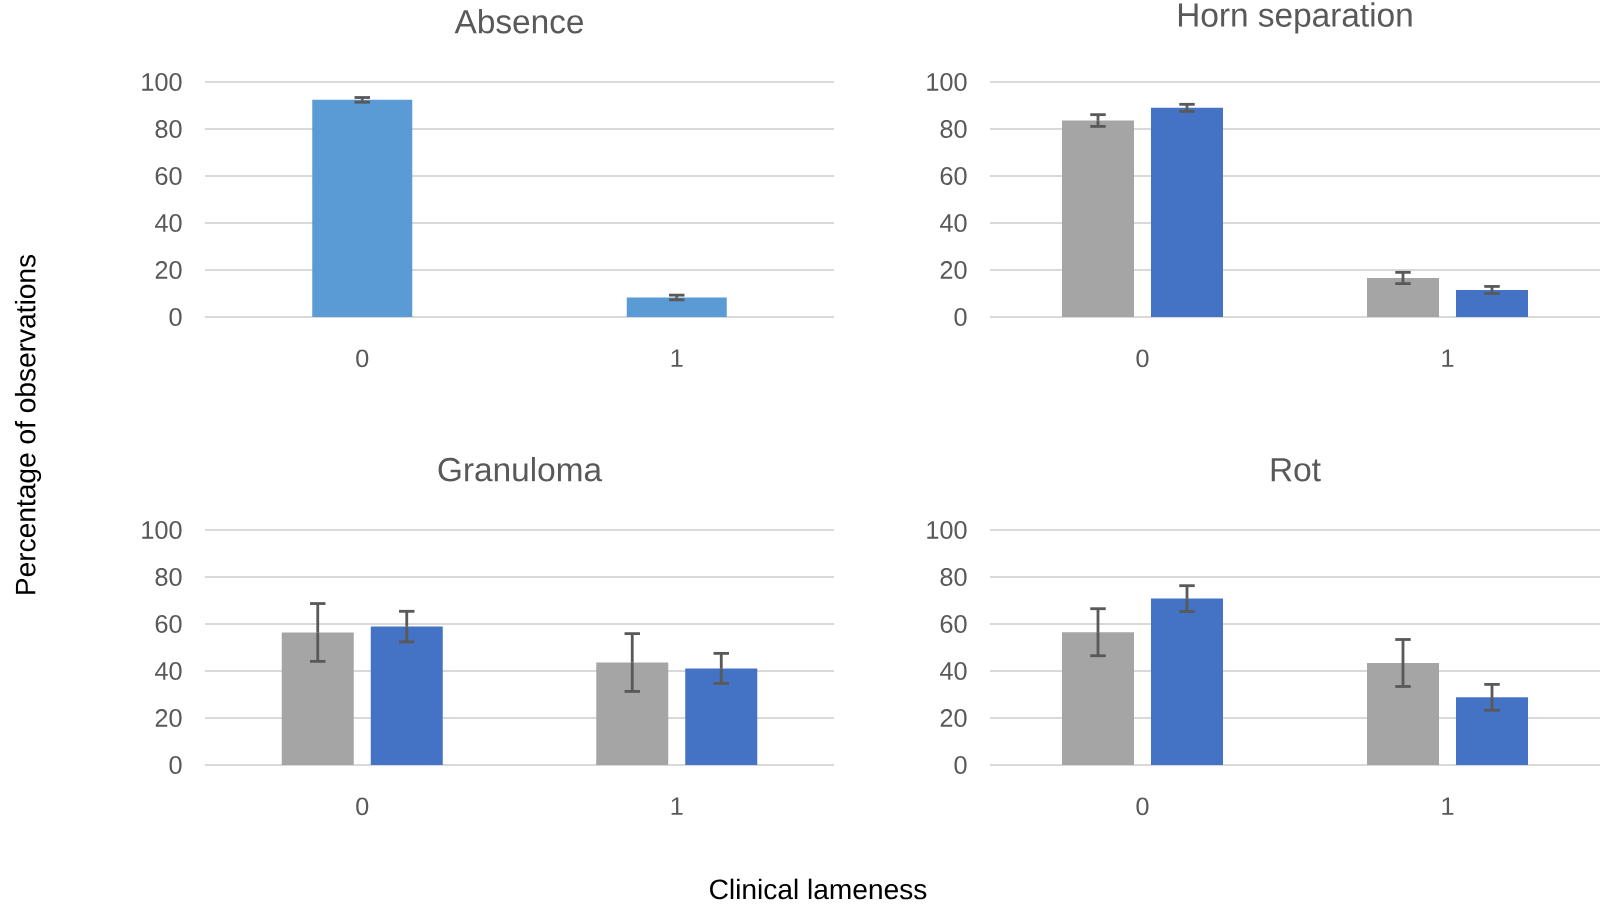  What do you see at coordinates (520, 469) in the screenshot?
I see `chart-title: Granuloma` at bounding box center [520, 469].